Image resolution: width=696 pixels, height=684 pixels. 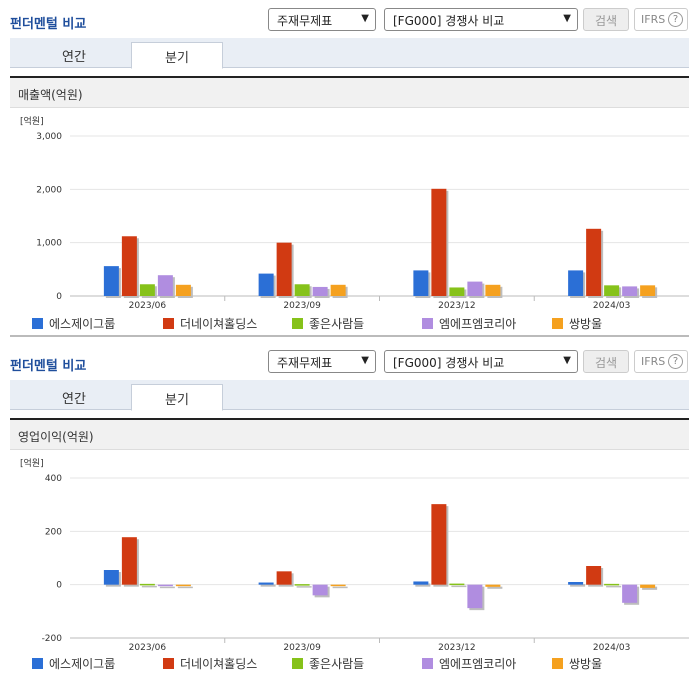 What do you see at coordinates (52, 639) in the screenshot?
I see `y-tick-label: -200` at bounding box center [52, 639].